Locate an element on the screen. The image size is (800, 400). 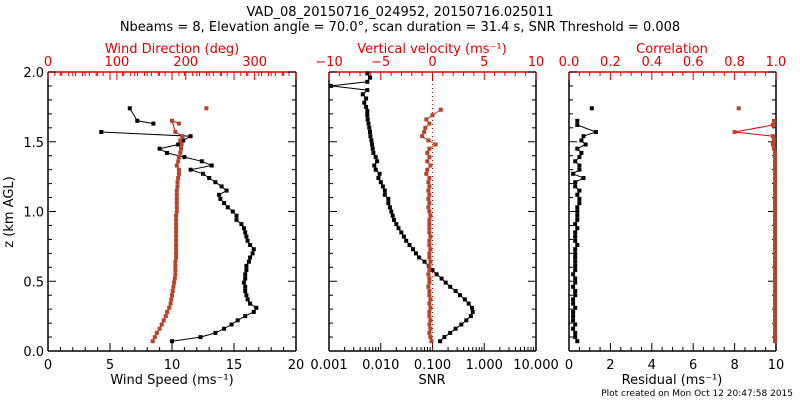
top-tick-label: 300 is located at coordinates (254, 62).